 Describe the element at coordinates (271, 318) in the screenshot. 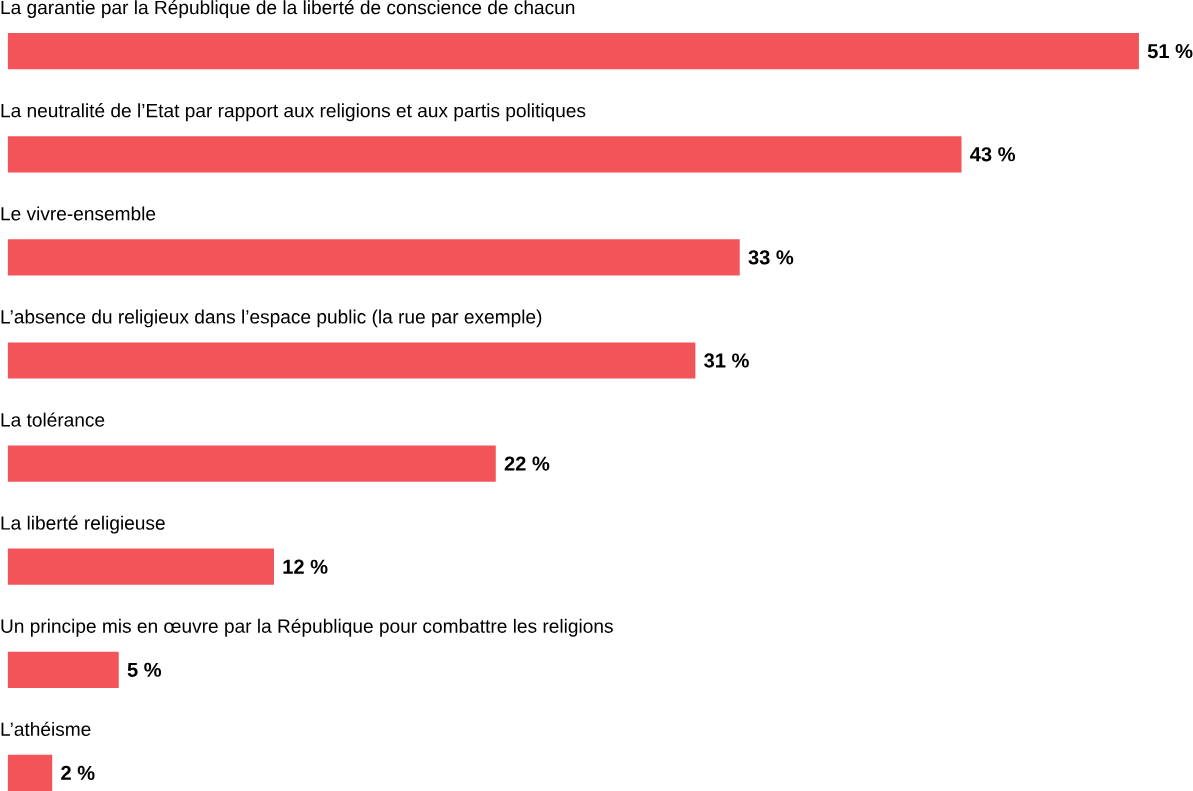

I see `y-tick-label: L’absence du religieux dans l’espace public (la rue par exemple)` at that location.